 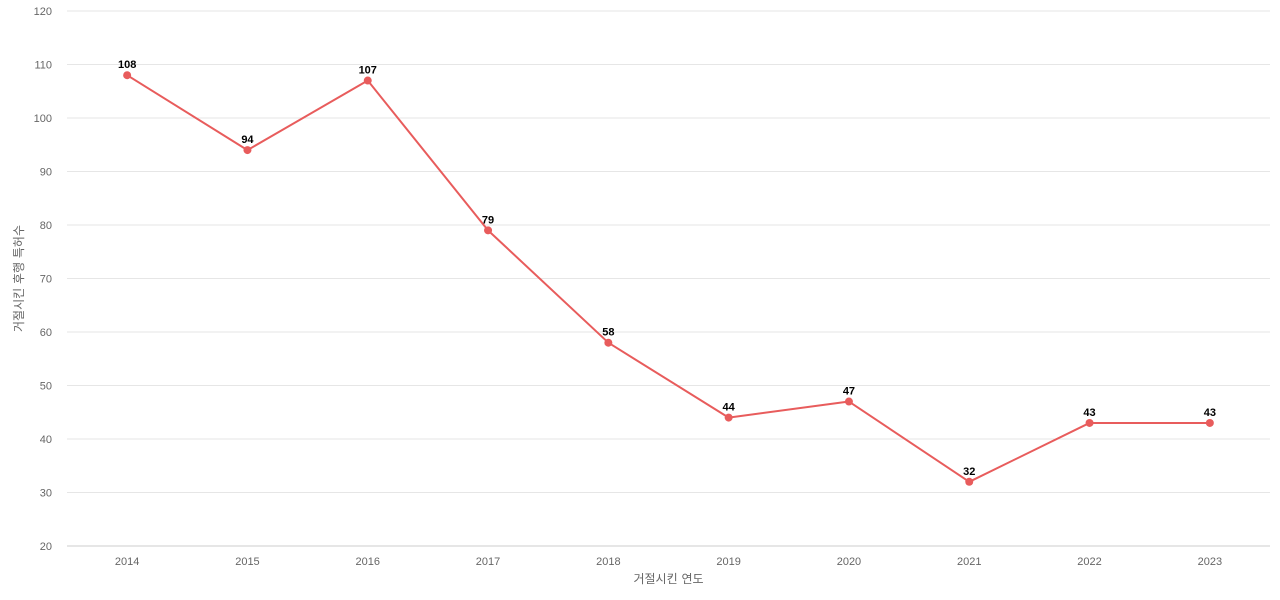 What do you see at coordinates (247, 562) in the screenshot?
I see `x-tick-label: 2015` at bounding box center [247, 562].